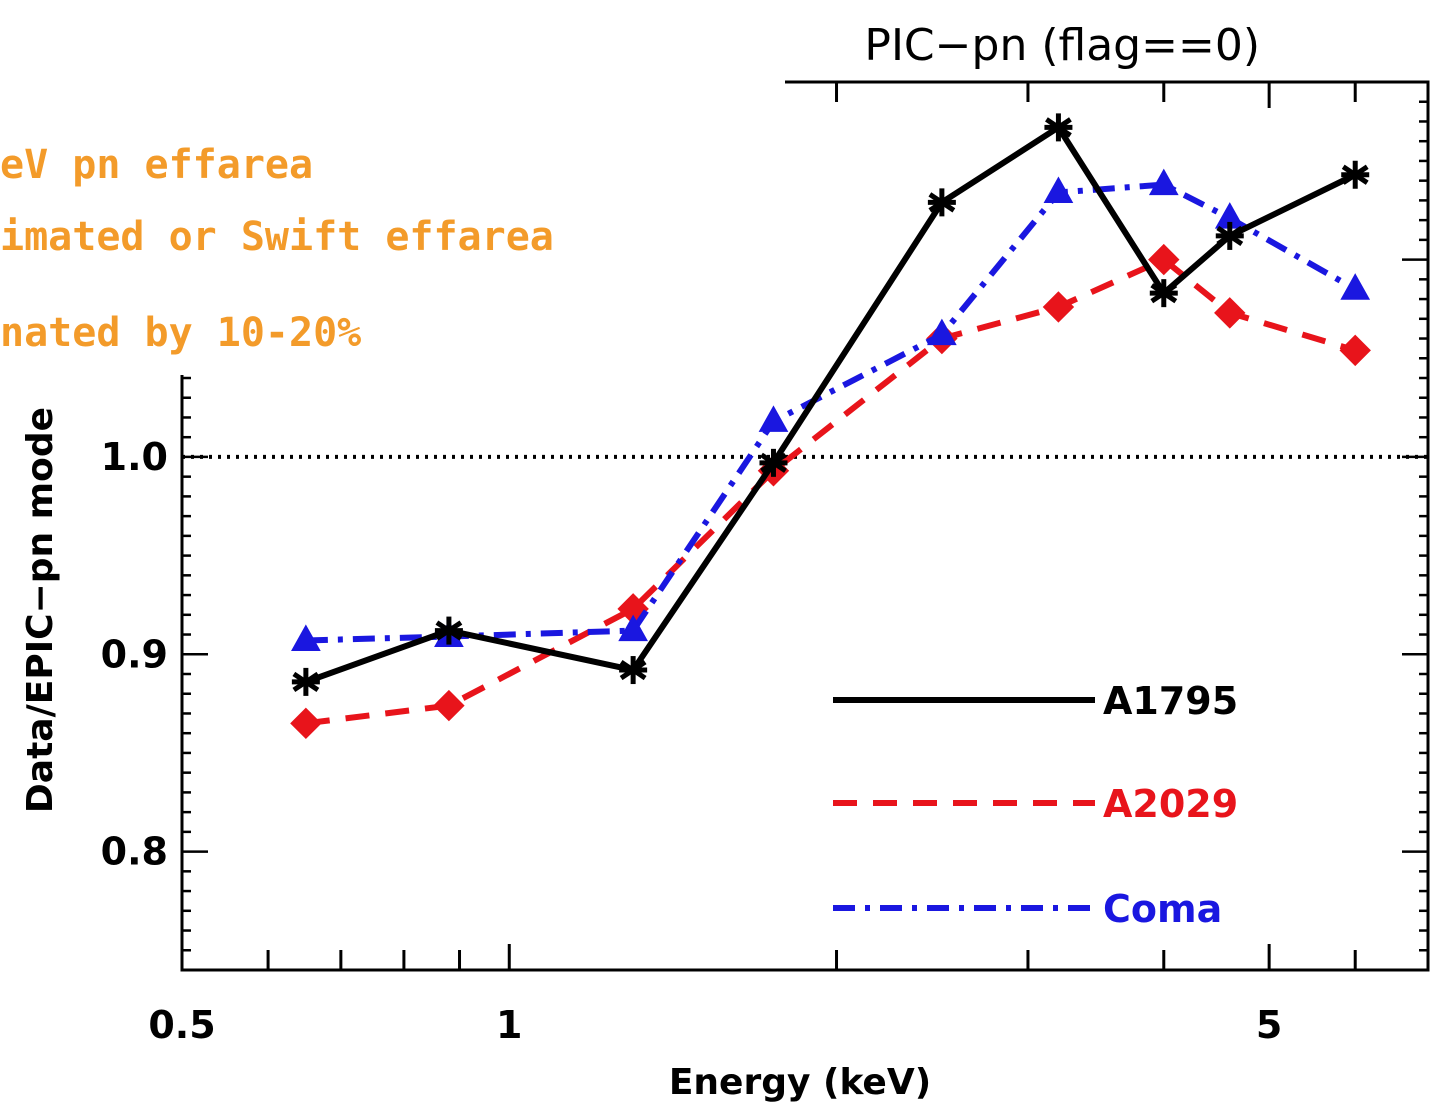 Image resolution: width=1435 pixels, height=1108 pixels. Describe the element at coordinates (800, 1082) in the screenshot. I see `x-axis-title: Energy (keV)` at that location.